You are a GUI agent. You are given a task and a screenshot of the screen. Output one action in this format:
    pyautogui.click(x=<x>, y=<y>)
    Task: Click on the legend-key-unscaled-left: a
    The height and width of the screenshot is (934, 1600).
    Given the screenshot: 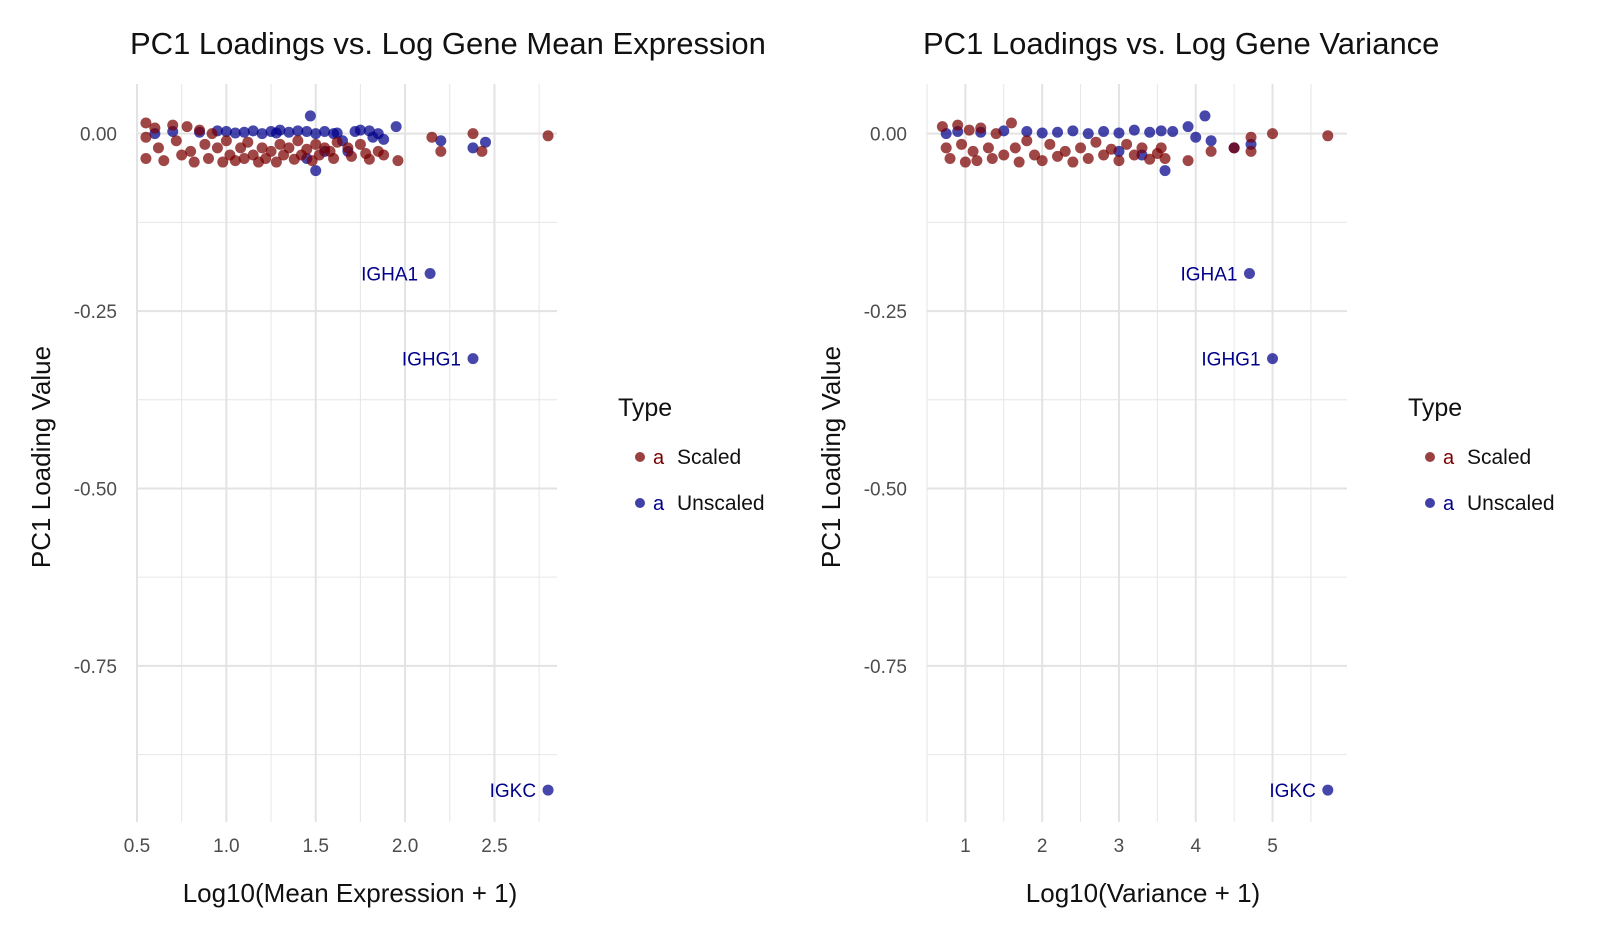 What is the action you would take?
    pyautogui.click(x=659, y=504)
    